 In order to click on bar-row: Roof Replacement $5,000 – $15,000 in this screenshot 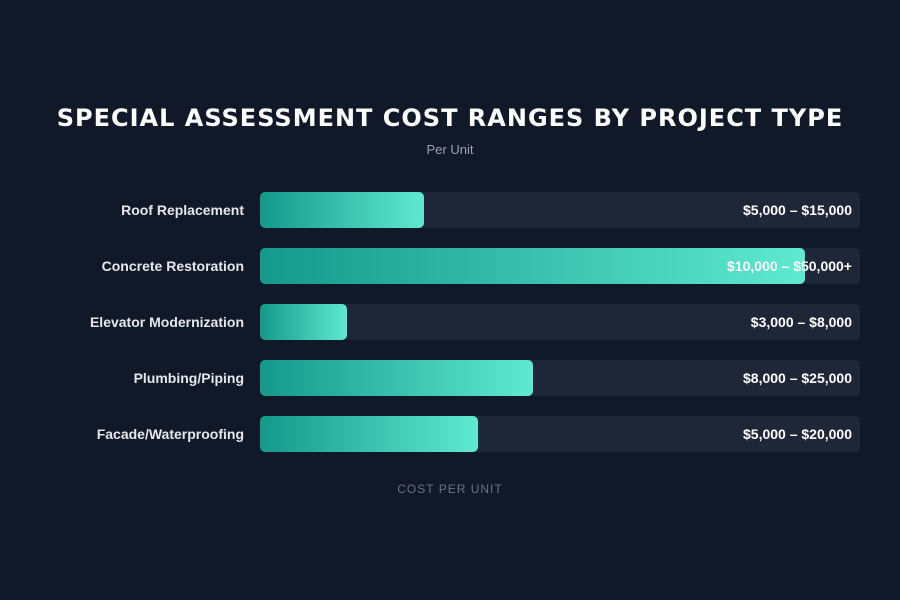, I will do `click(450, 210)`.